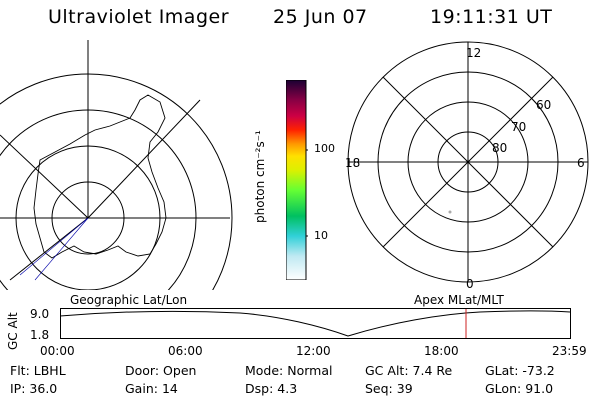 The width and height of the screenshot is (600, 400). Describe the element at coordinates (519, 388) in the screenshot. I see `info-glon: GLon: 91.0` at that location.